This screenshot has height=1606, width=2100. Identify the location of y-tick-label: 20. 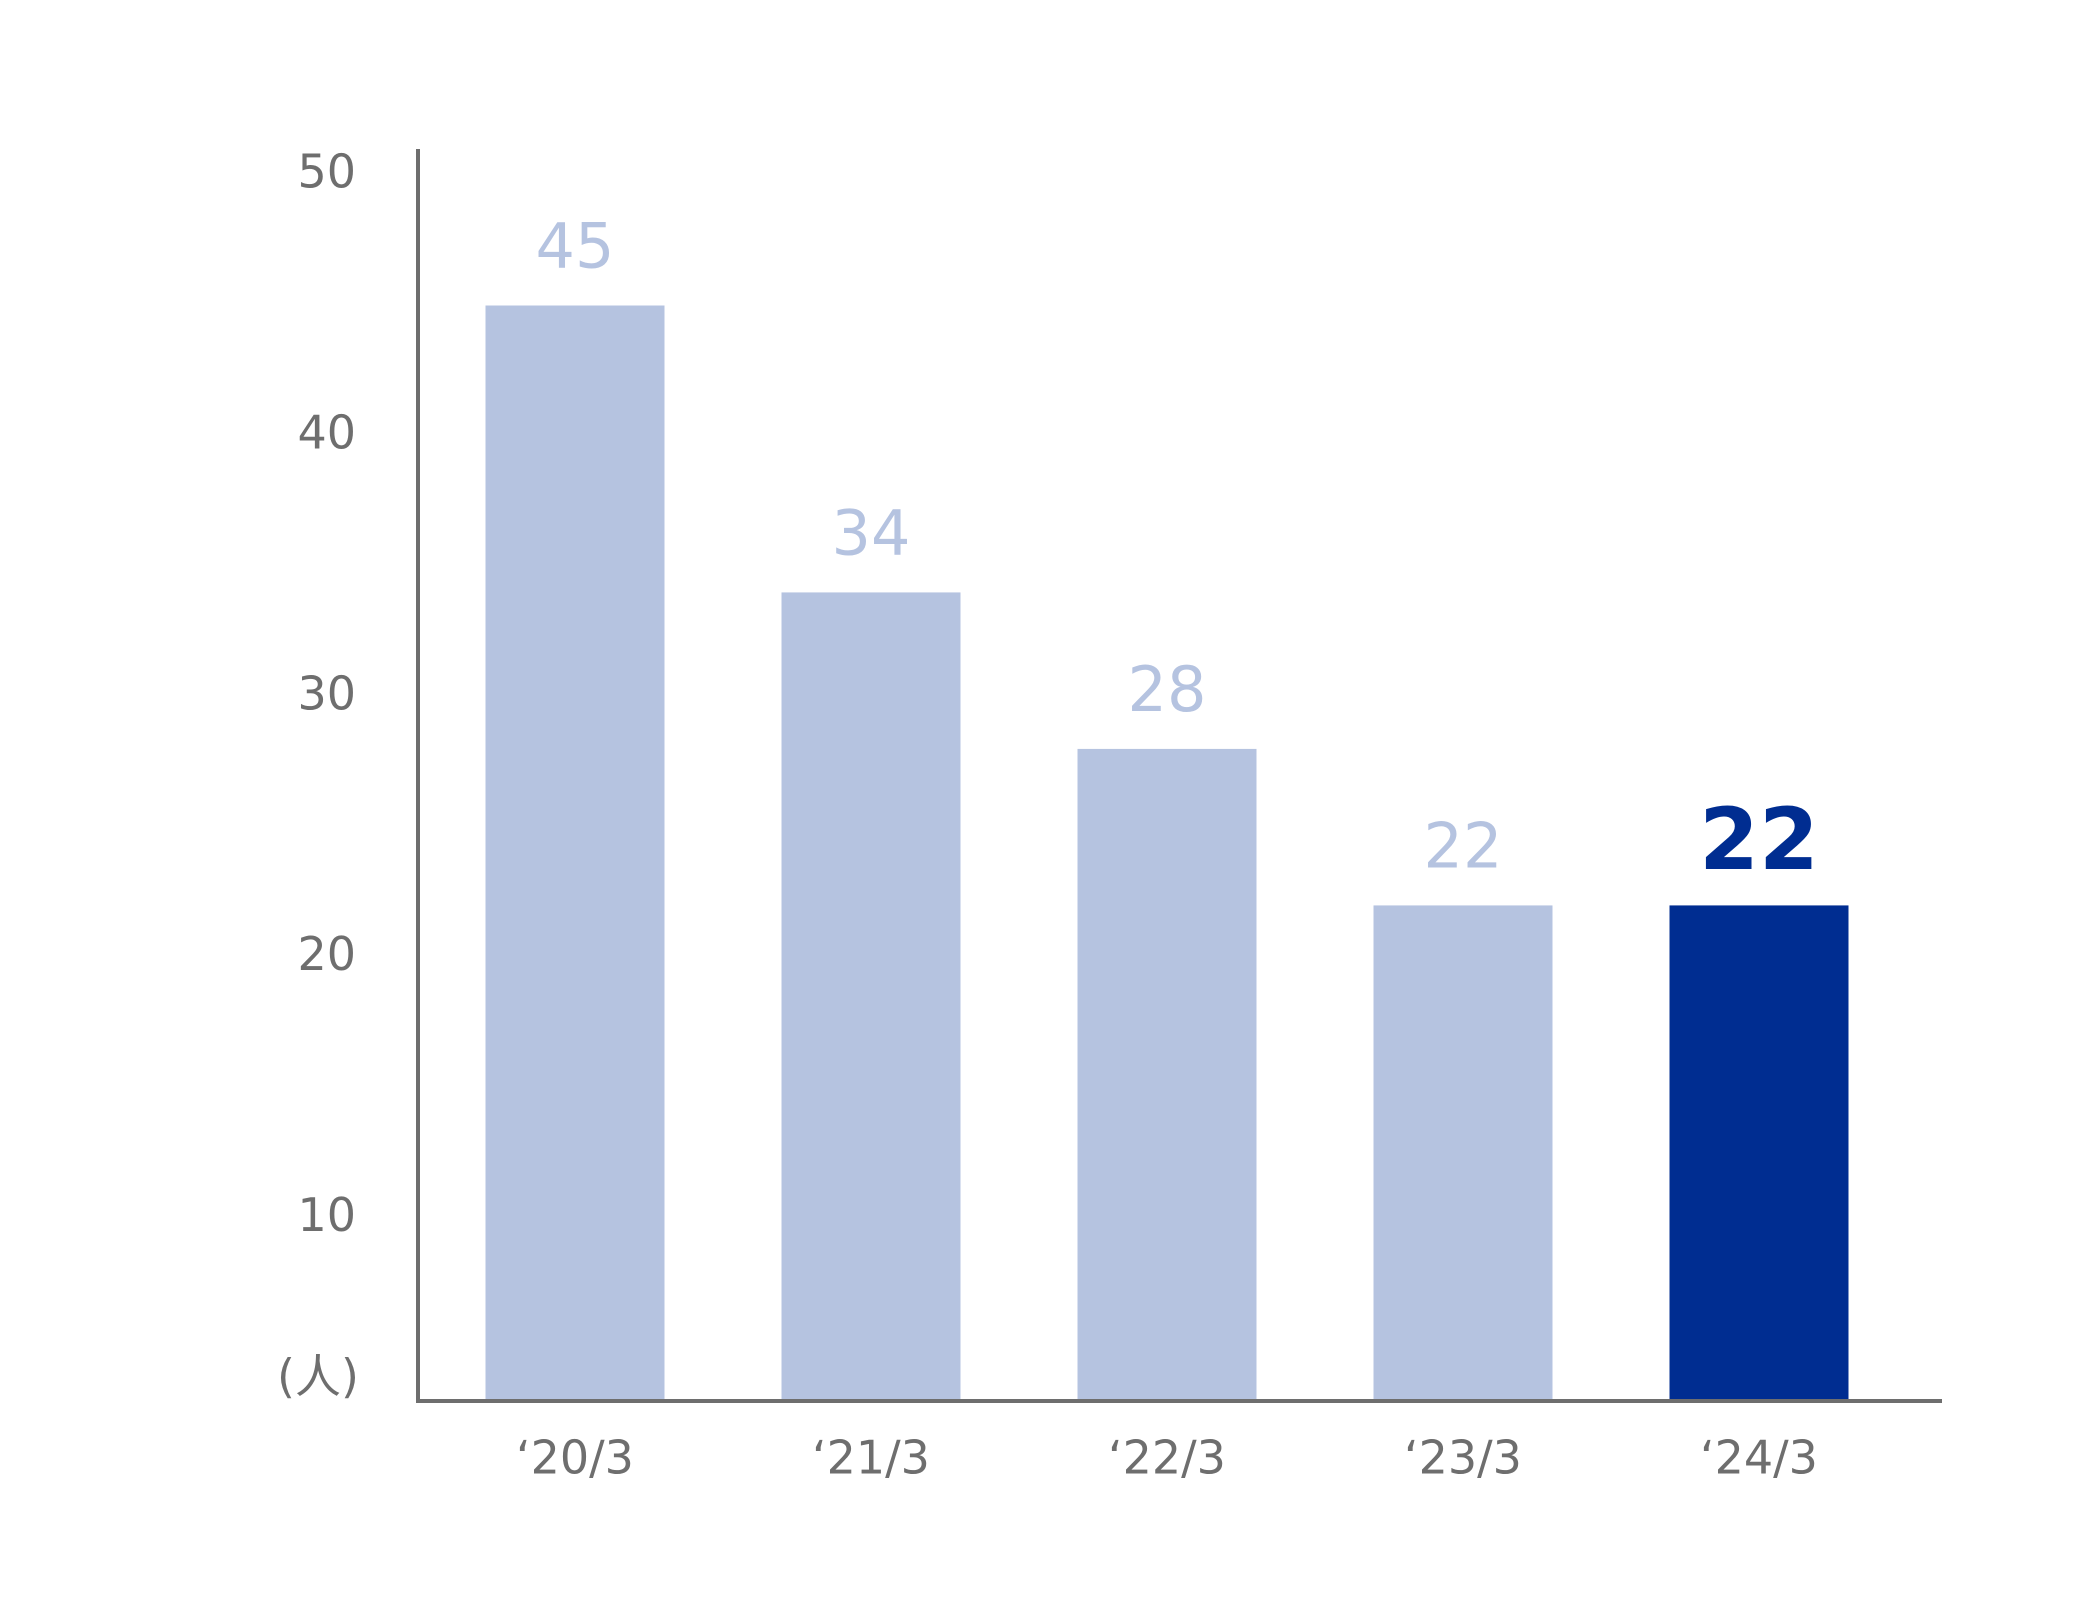
(326, 954).